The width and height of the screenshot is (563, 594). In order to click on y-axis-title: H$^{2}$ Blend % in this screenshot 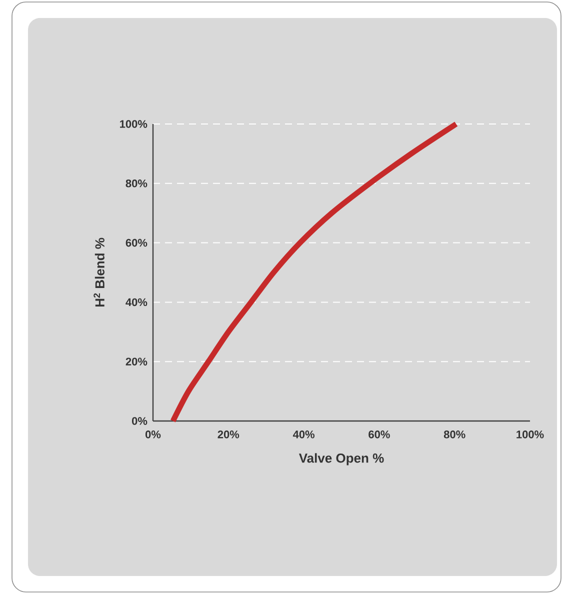, I will do `click(99, 272)`.